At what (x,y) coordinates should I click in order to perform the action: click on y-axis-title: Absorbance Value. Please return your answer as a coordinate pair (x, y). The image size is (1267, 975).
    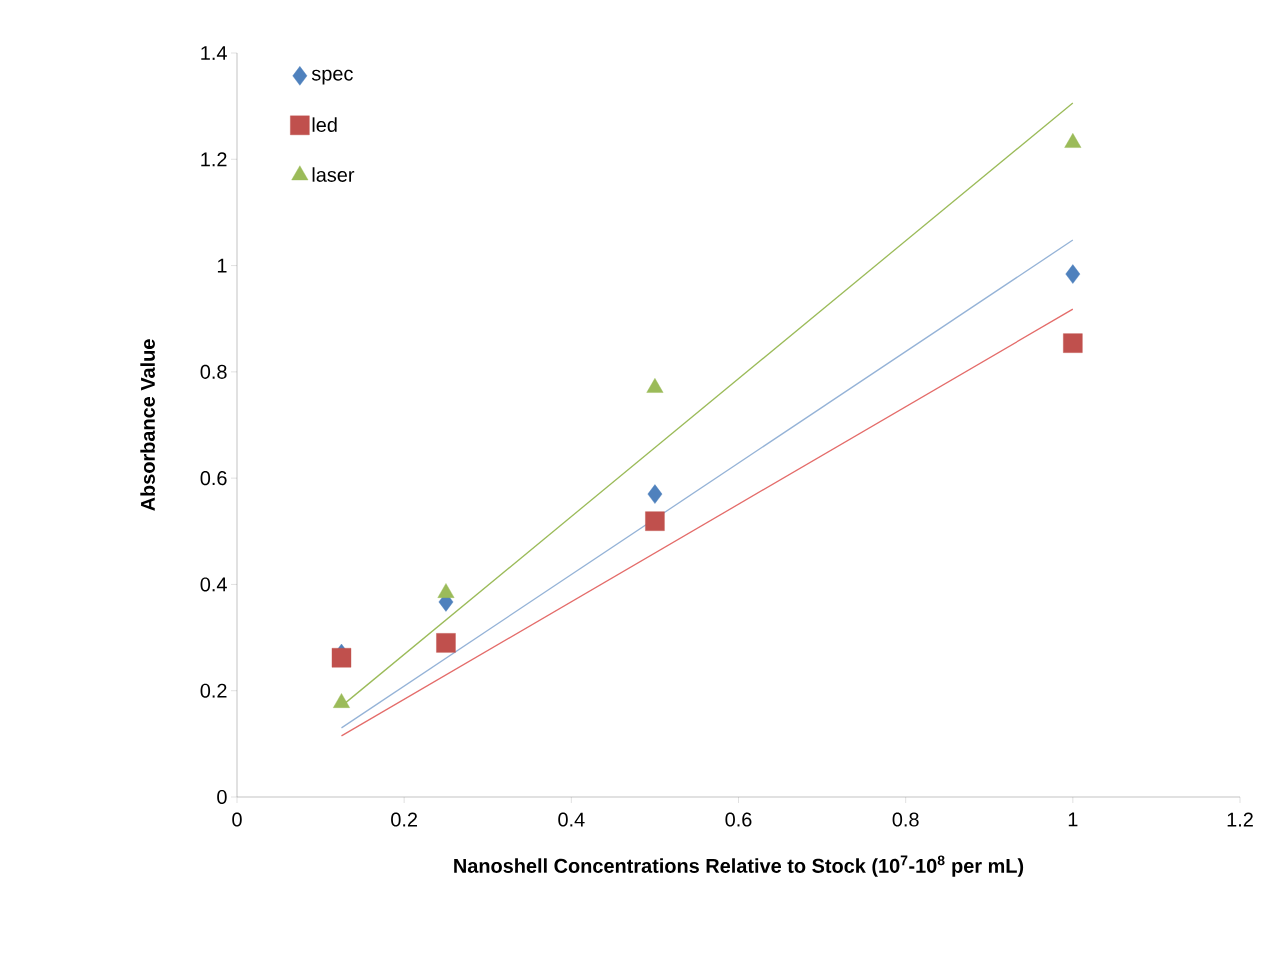
    Looking at the image, I should click on (147, 425).